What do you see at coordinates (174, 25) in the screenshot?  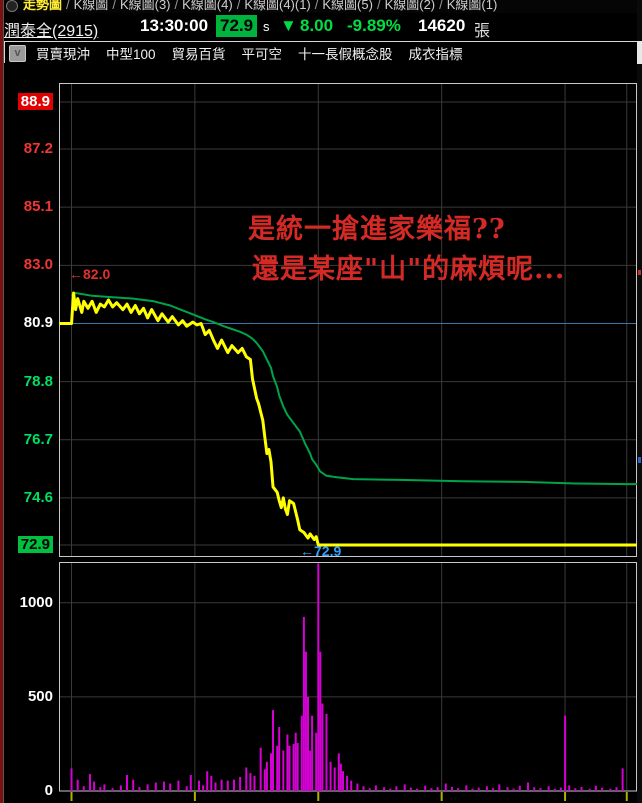 I see `quote-time: 13:30:00` at bounding box center [174, 25].